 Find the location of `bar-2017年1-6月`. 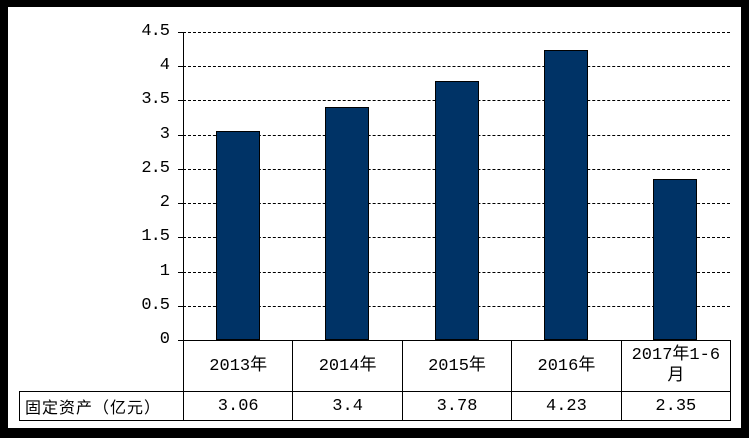

bar-2017年1-6月 is located at coordinates (675, 259).